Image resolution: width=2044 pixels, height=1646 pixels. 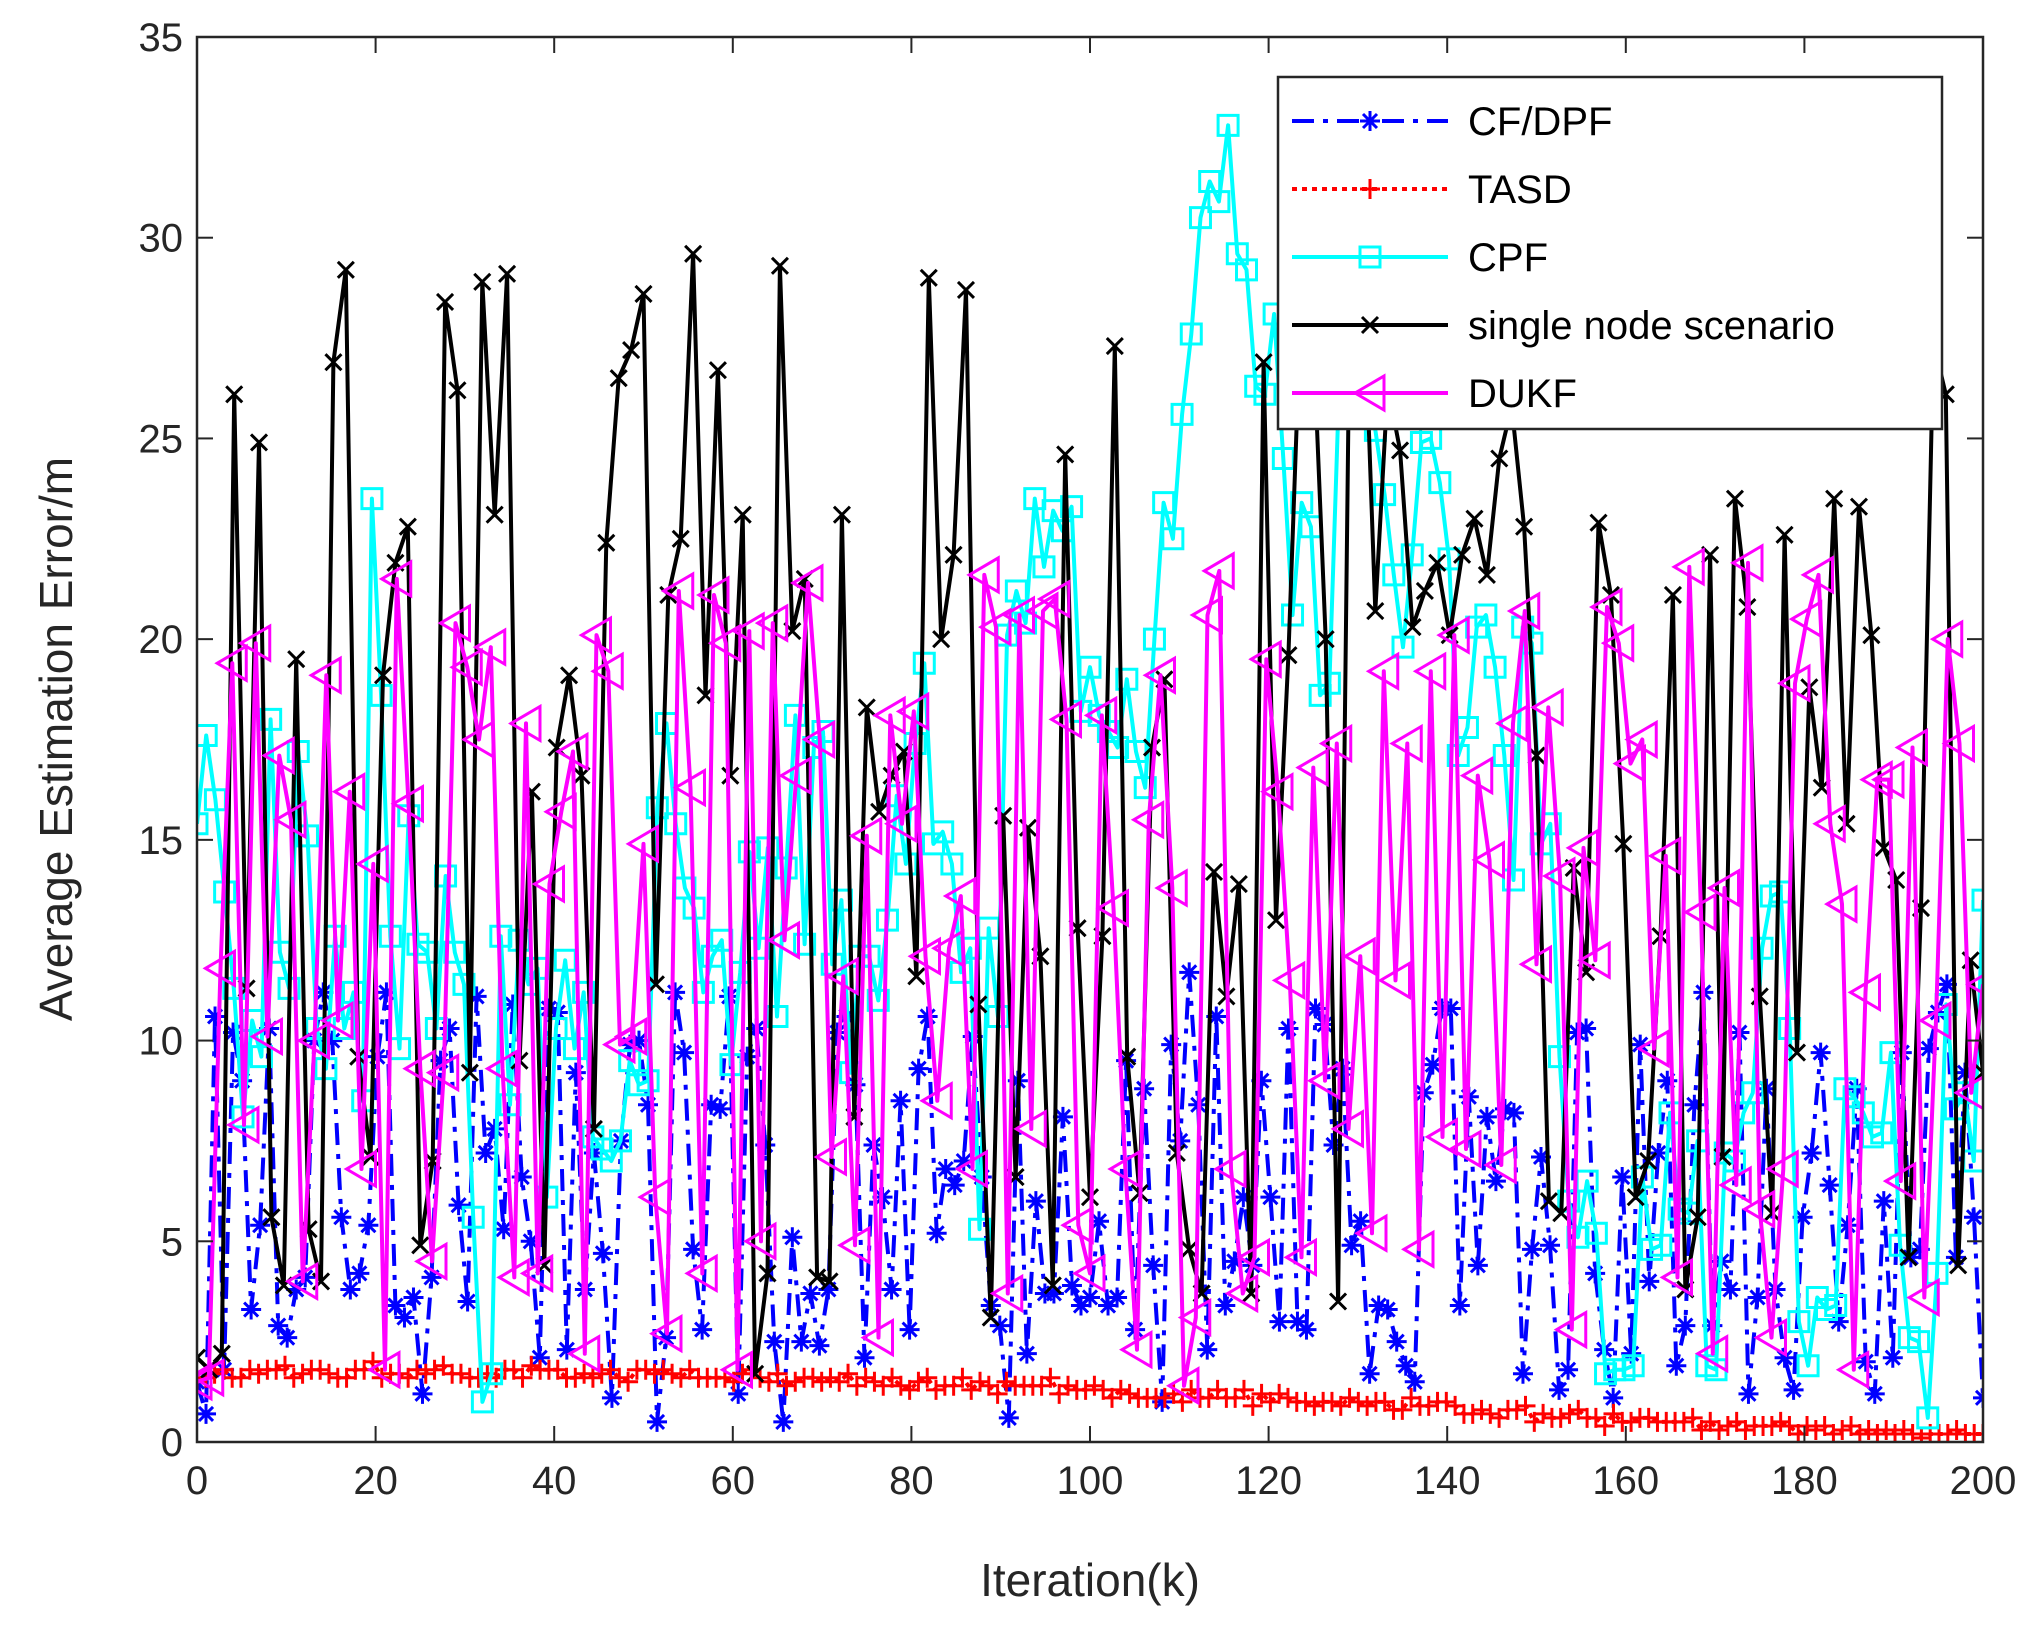 What do you see at coordinates (1804, 1481) in the screenshot?
I see `x-tick-label: 180` at bounding box center [1804, 1481].